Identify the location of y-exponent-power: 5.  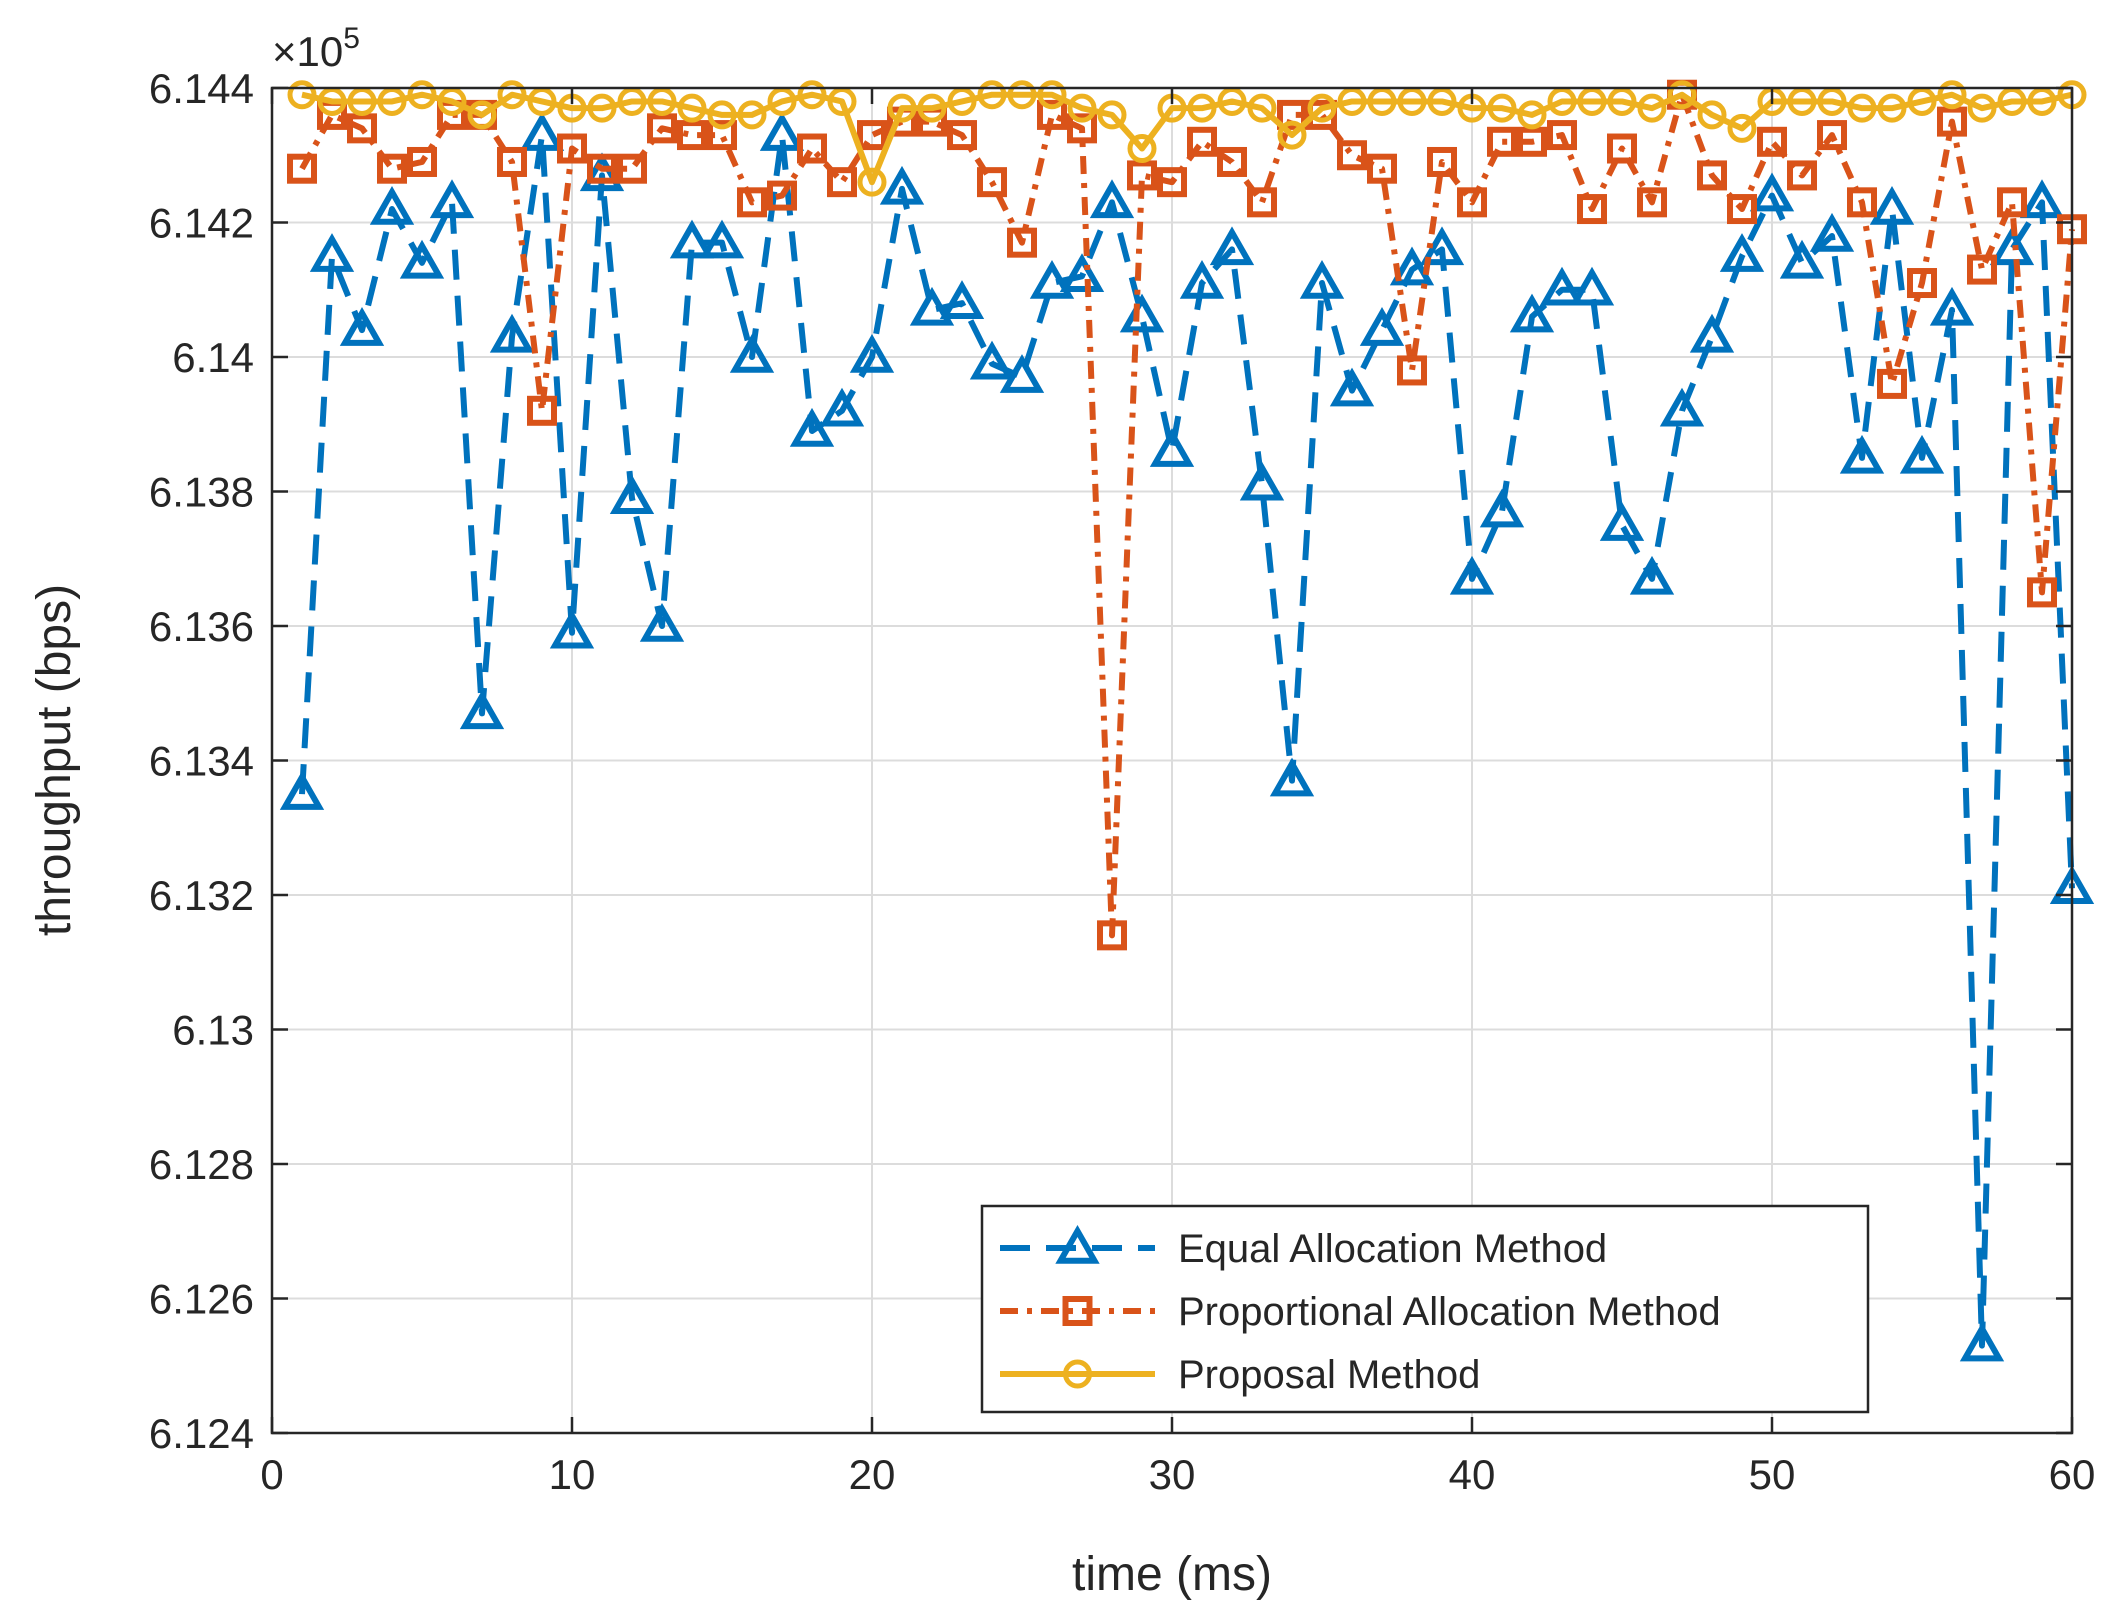
(351, 38).